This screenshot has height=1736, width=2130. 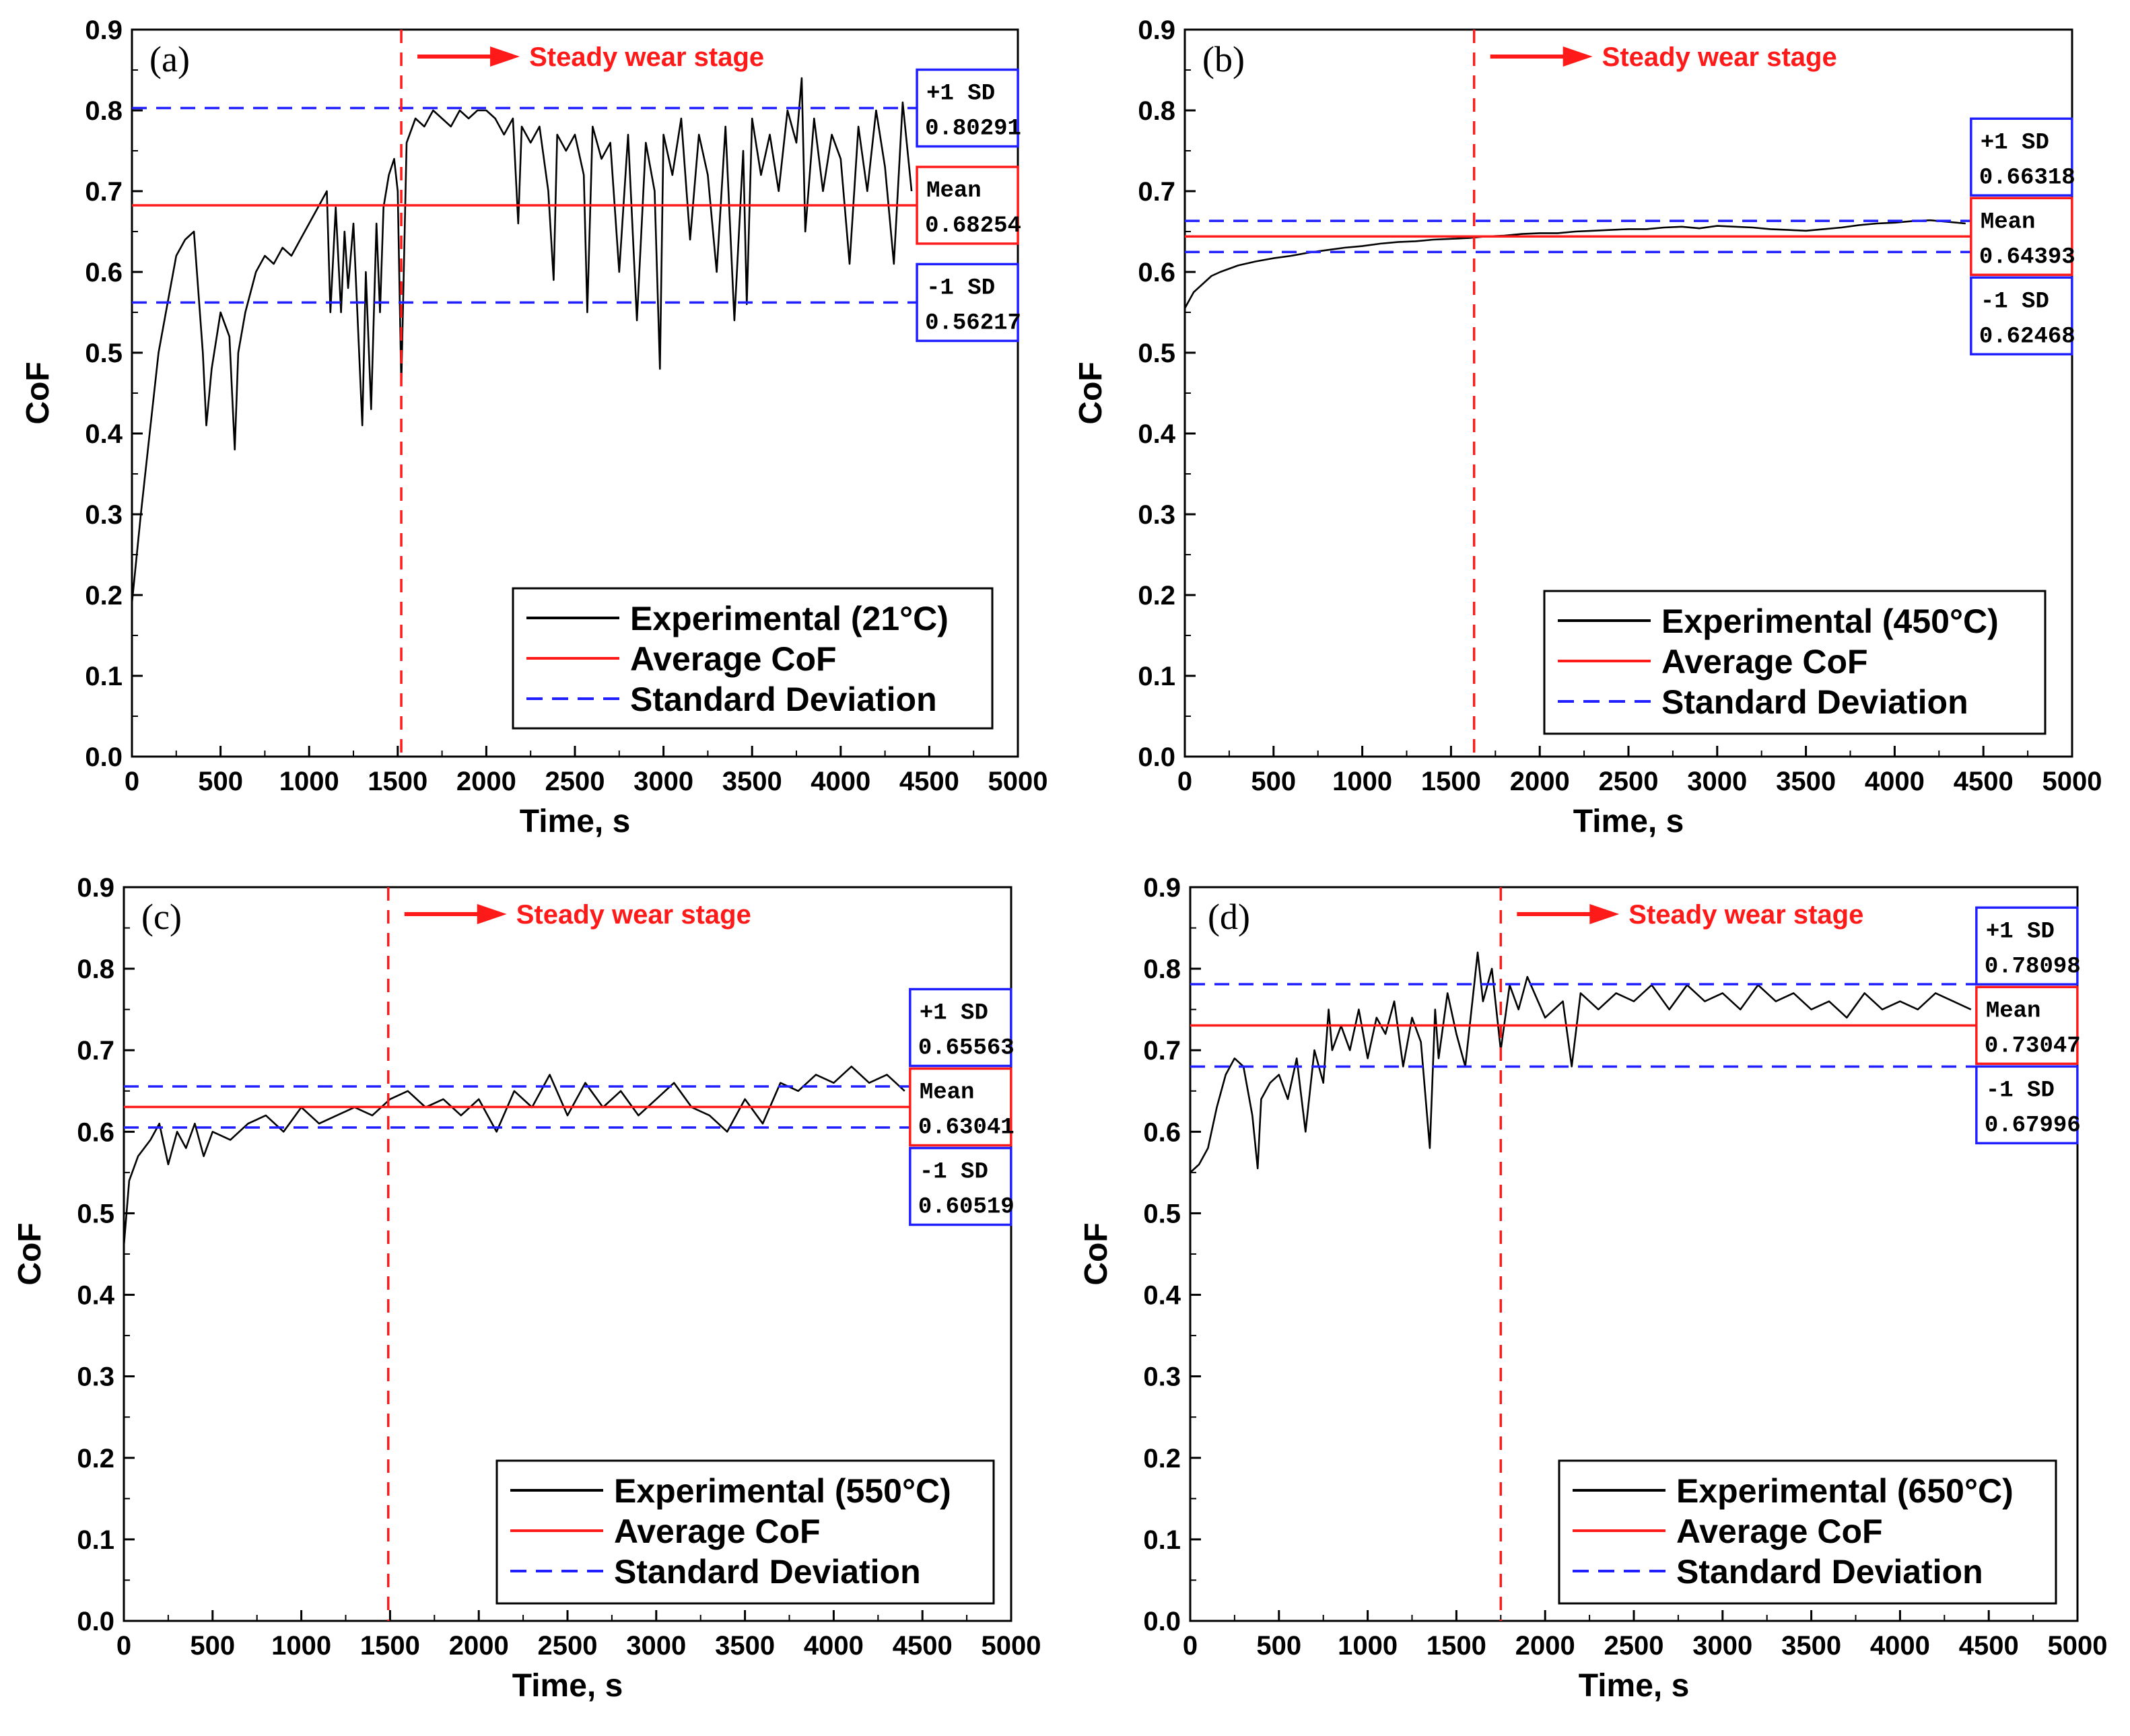 I want to click on panel-label: (c), so click(x=161, y=917).